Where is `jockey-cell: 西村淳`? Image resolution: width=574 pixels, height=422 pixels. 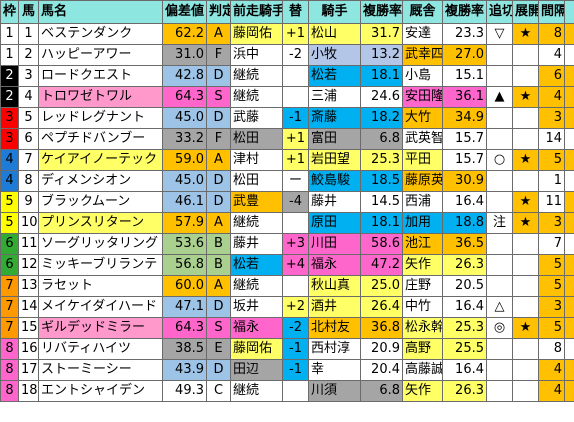
jockey-cell: 西村淳 is located at coordinates (334, 349).